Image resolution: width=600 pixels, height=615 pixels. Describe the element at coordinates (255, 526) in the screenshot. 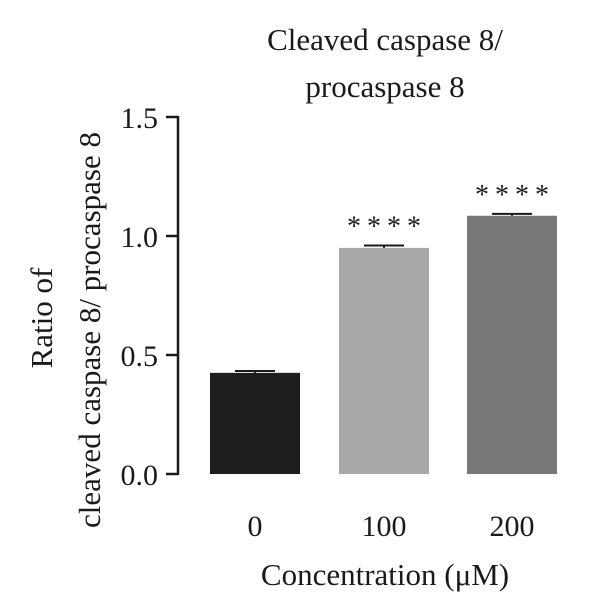

I see `x-tick-label: 0` at that location.